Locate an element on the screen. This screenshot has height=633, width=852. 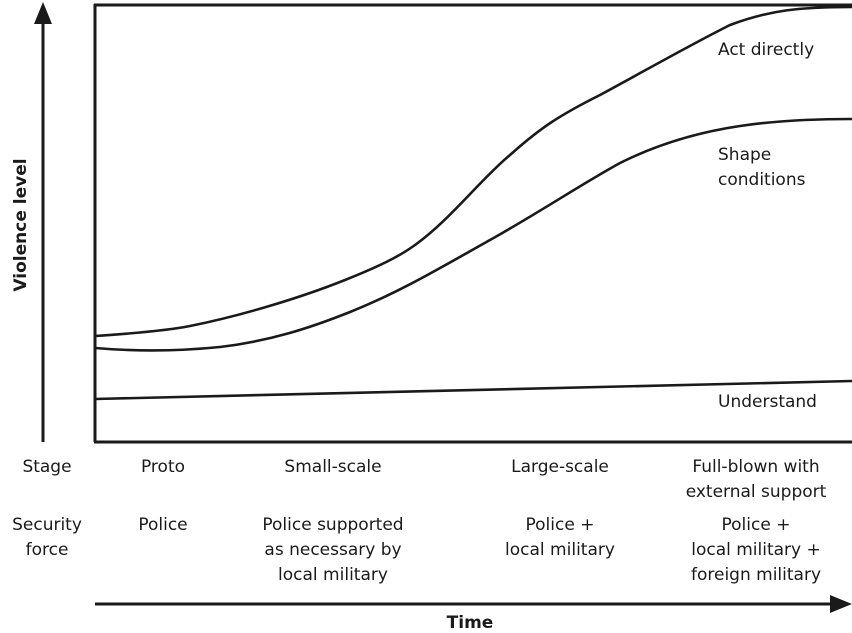
y-arrow-head is located at coordinates (43, 13).